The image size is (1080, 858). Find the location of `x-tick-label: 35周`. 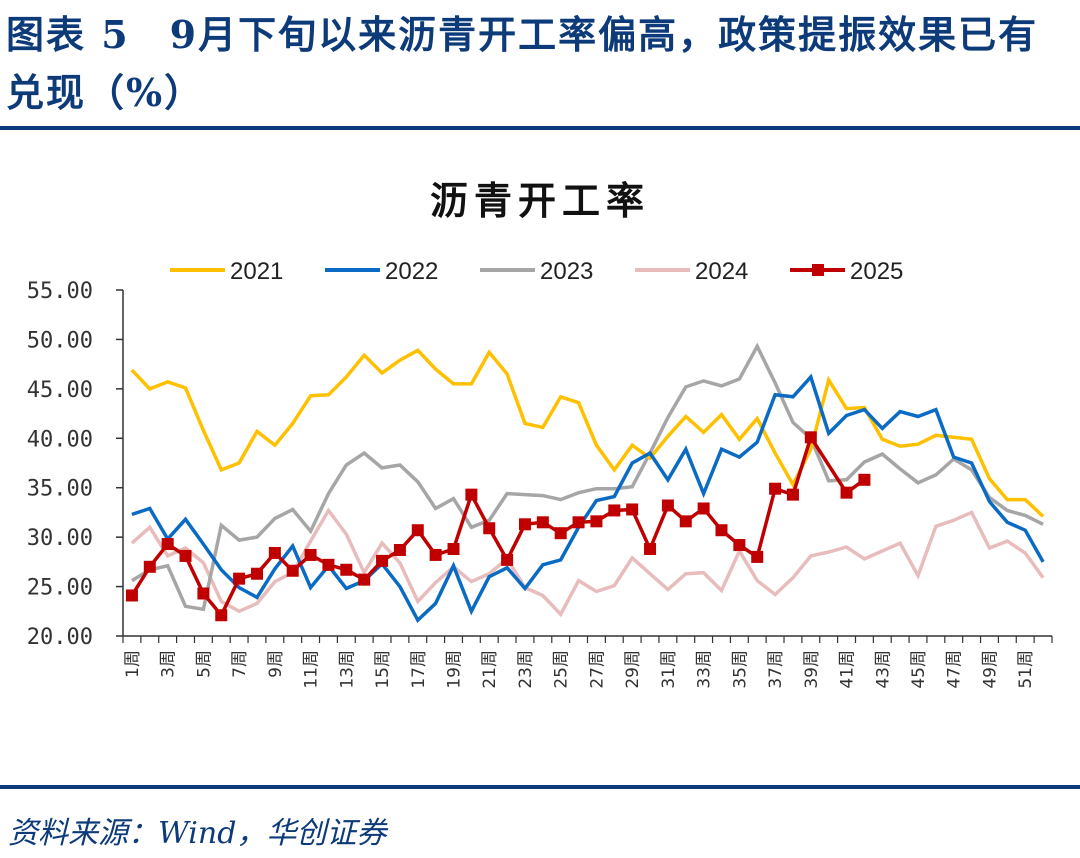

x-tick-label: 35周 is located at coordinates (740, 669).